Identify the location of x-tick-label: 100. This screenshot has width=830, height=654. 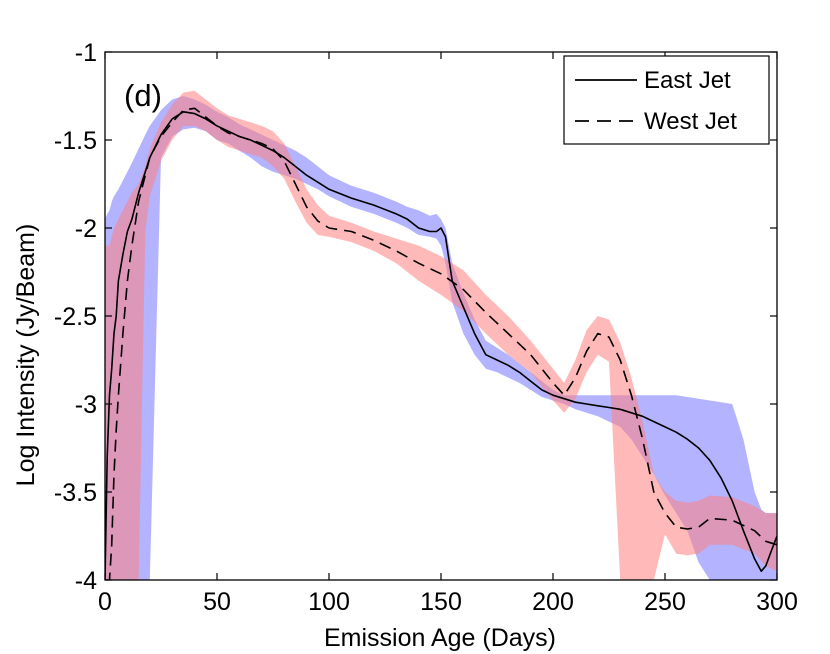
(329, 602).